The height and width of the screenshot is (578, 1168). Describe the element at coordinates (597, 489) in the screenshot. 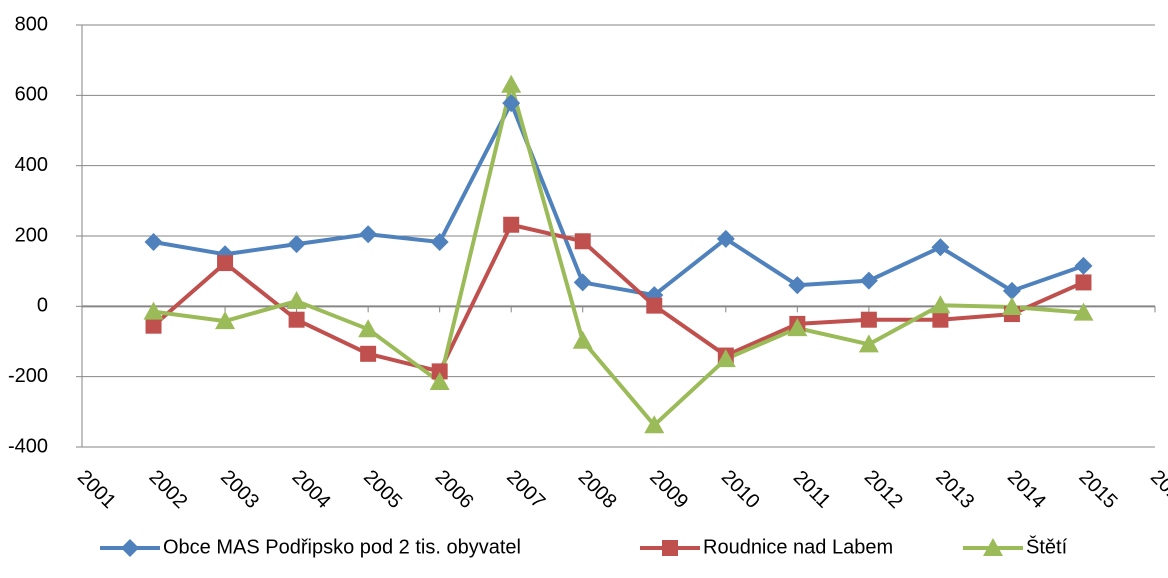

I see `x-tick-label: 2008` at that location.